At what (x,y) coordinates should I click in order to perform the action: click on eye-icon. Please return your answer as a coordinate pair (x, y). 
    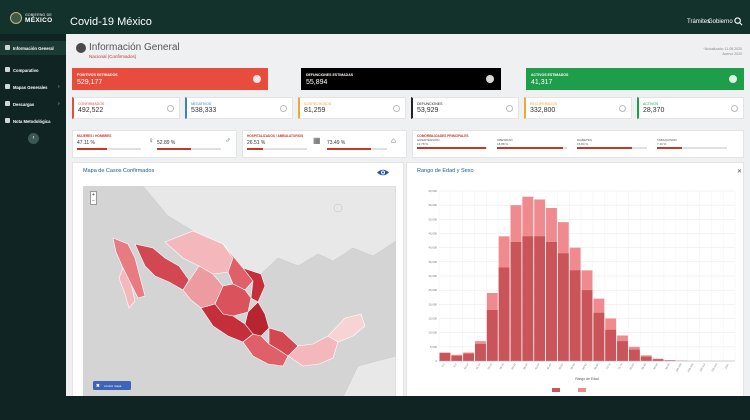
    Looking at the image, I should click on (383, 172).